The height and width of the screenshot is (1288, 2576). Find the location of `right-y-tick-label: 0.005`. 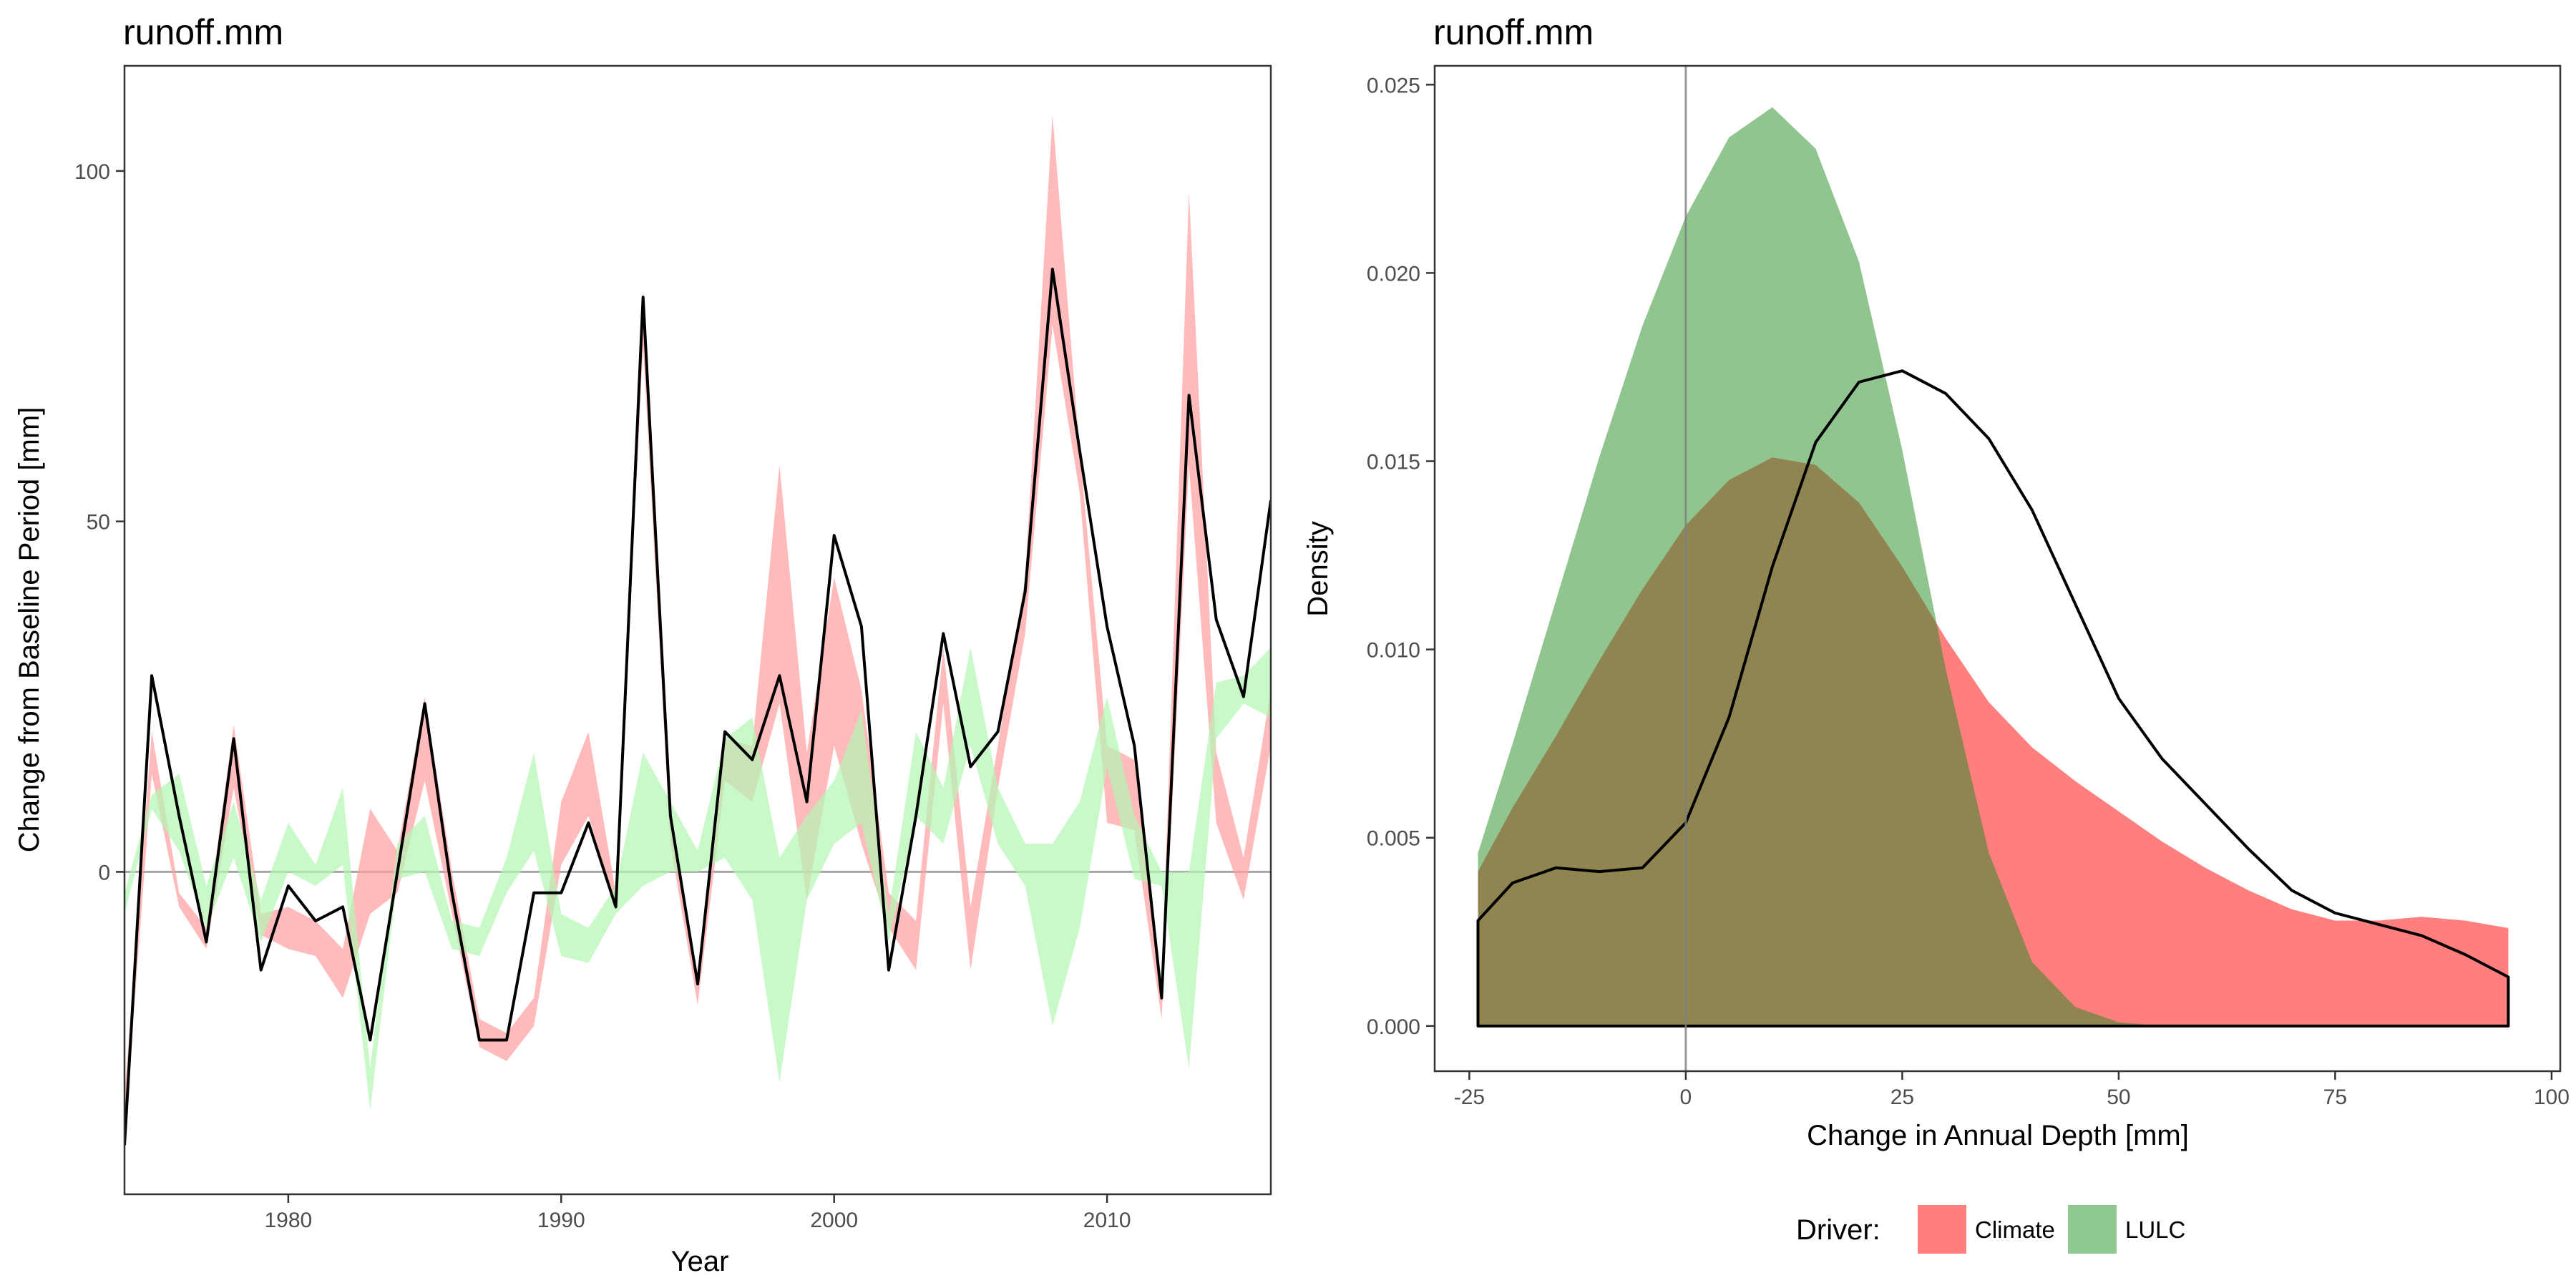

right-y-tick-label: 0.005 is located at coordinates (1393, 839).